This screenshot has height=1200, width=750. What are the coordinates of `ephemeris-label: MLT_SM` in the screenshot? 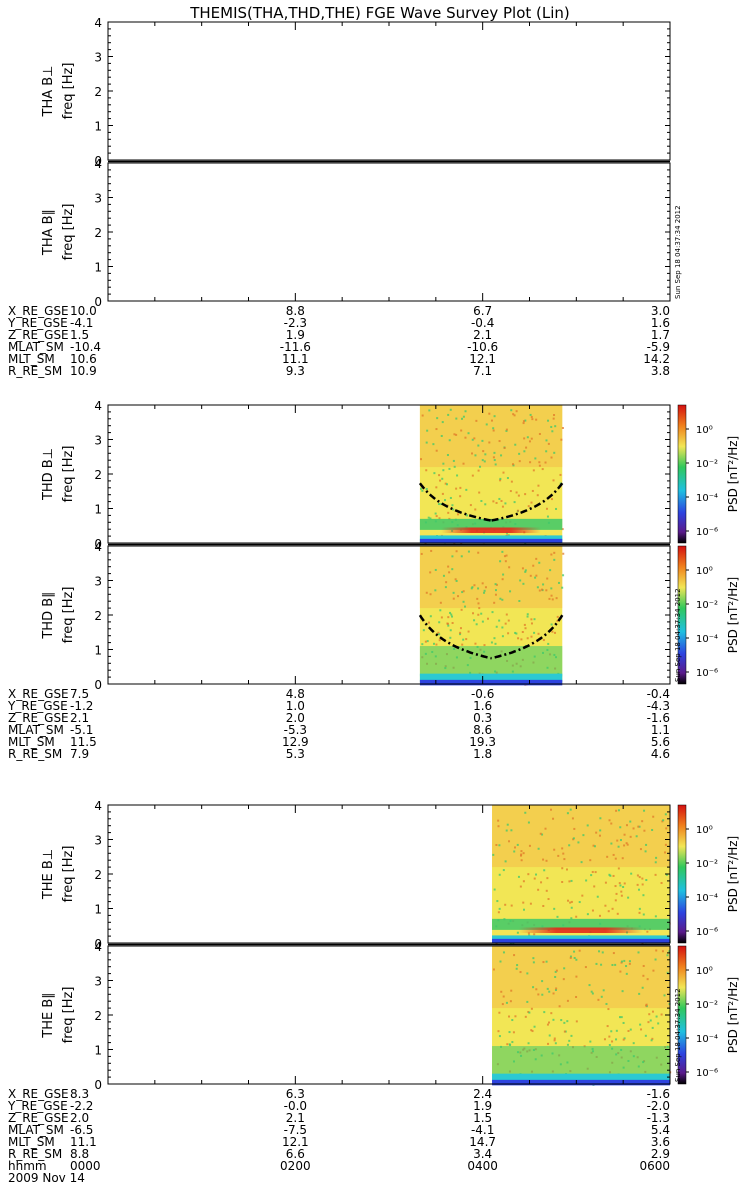 It's located at (31, 1142).